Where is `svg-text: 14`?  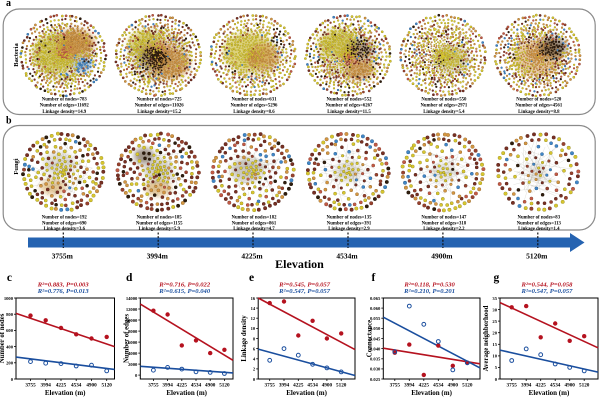 svg-text: 14 is located at coordinates (253, 308).